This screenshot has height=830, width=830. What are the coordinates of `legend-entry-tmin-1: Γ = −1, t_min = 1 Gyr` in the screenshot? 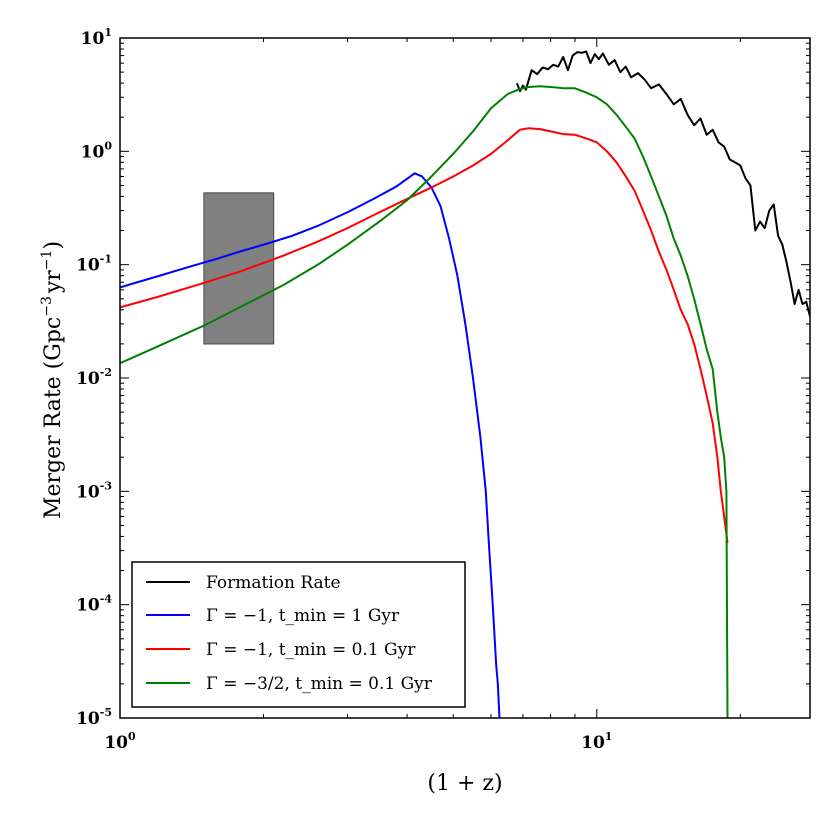 It's located at (273, 616).